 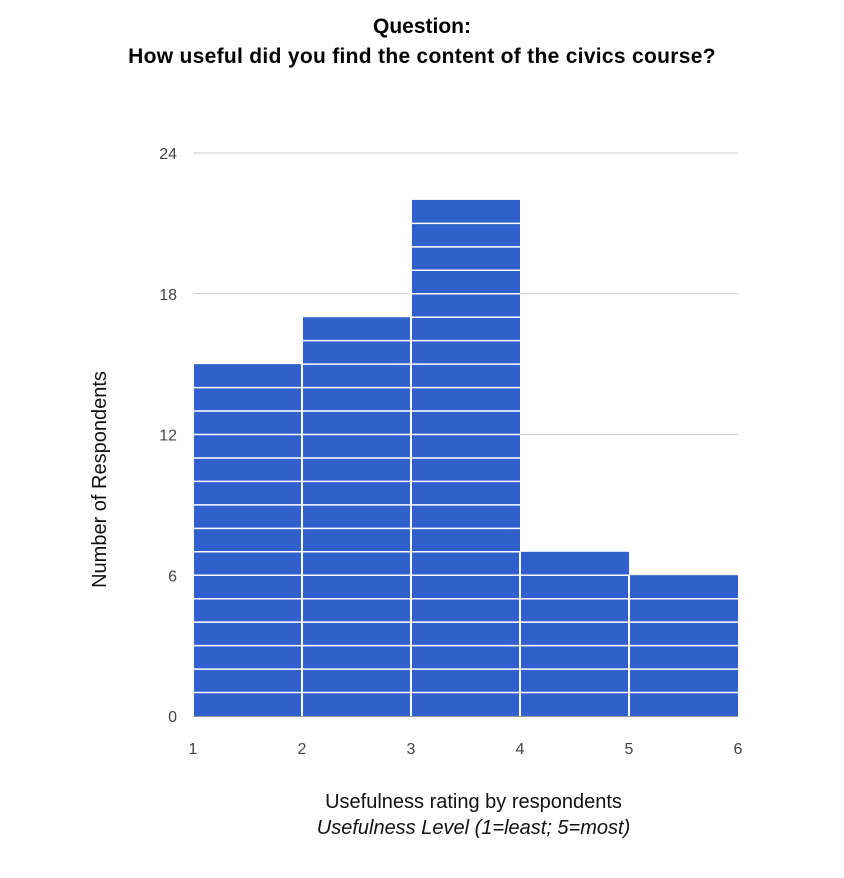 What do you see at coordinates (473, 802) in the screenshot?
I see `x-axis-title: Usefulness rating by respondents` at bounding box center [473, 802].